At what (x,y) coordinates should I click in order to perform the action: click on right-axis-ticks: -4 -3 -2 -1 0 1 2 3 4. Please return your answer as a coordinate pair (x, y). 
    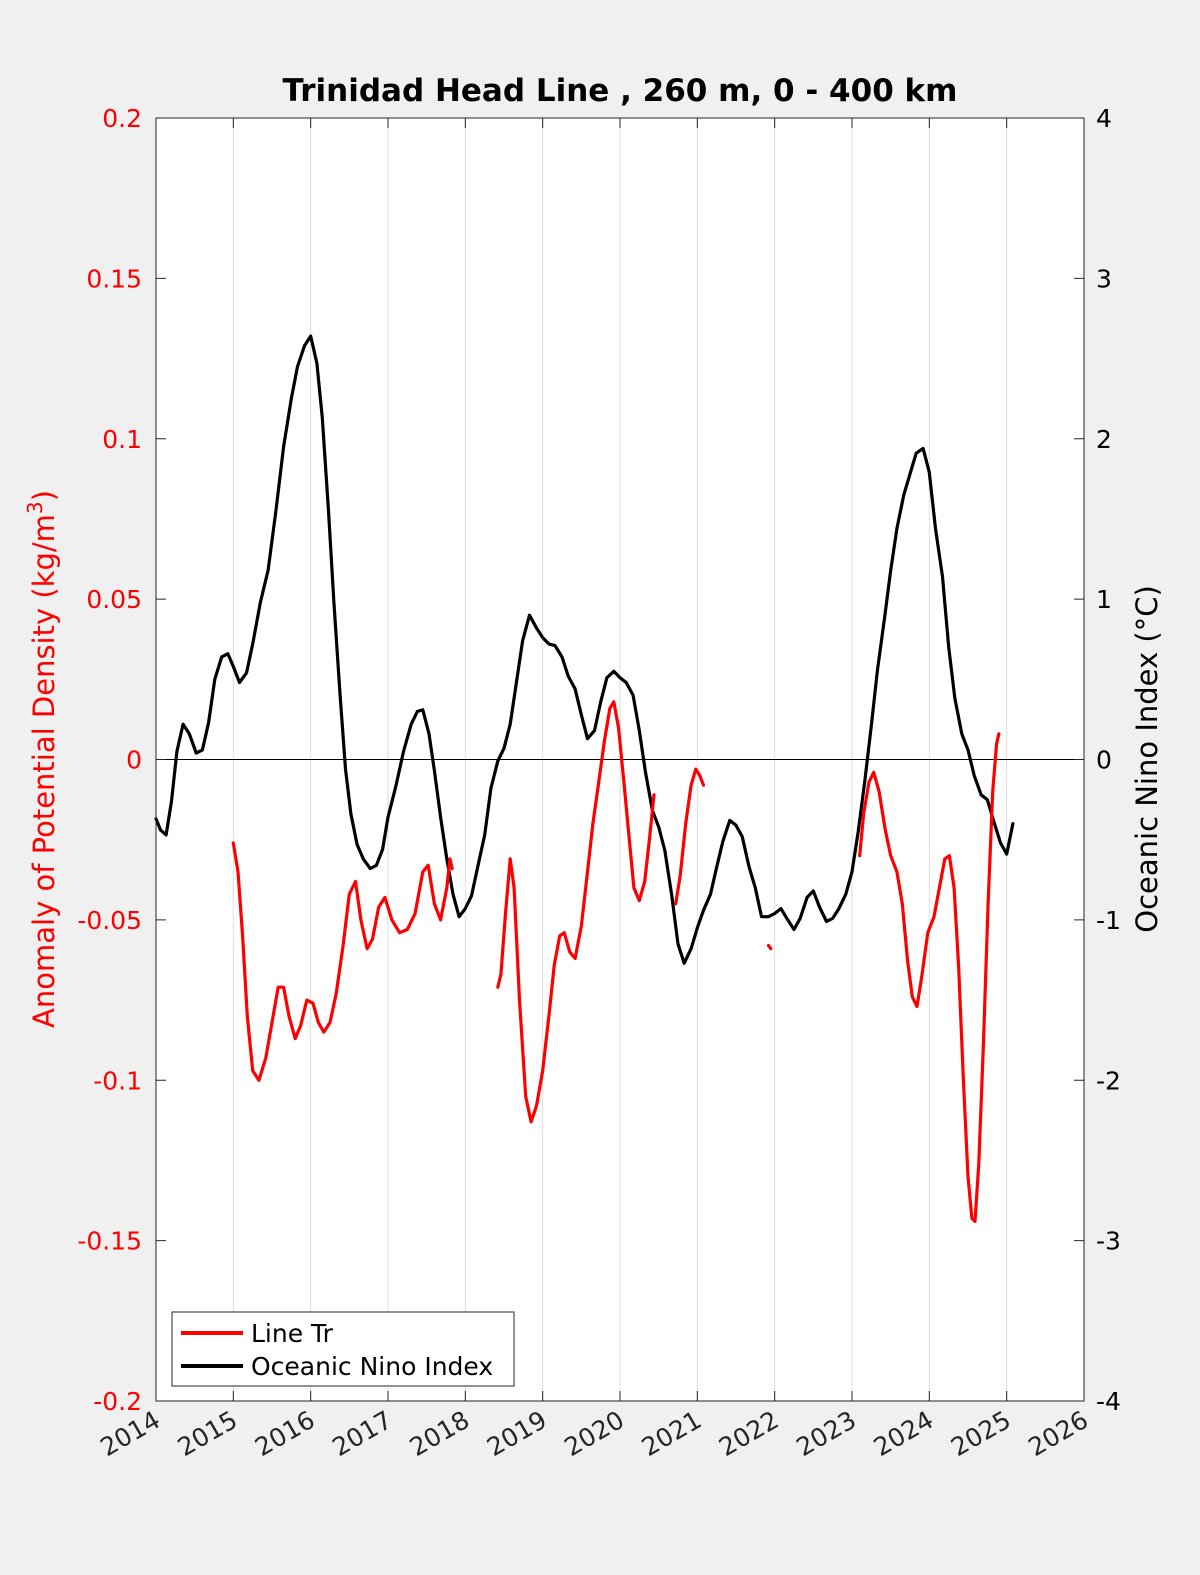
    Looking at the image, I should click on (1097, 760).